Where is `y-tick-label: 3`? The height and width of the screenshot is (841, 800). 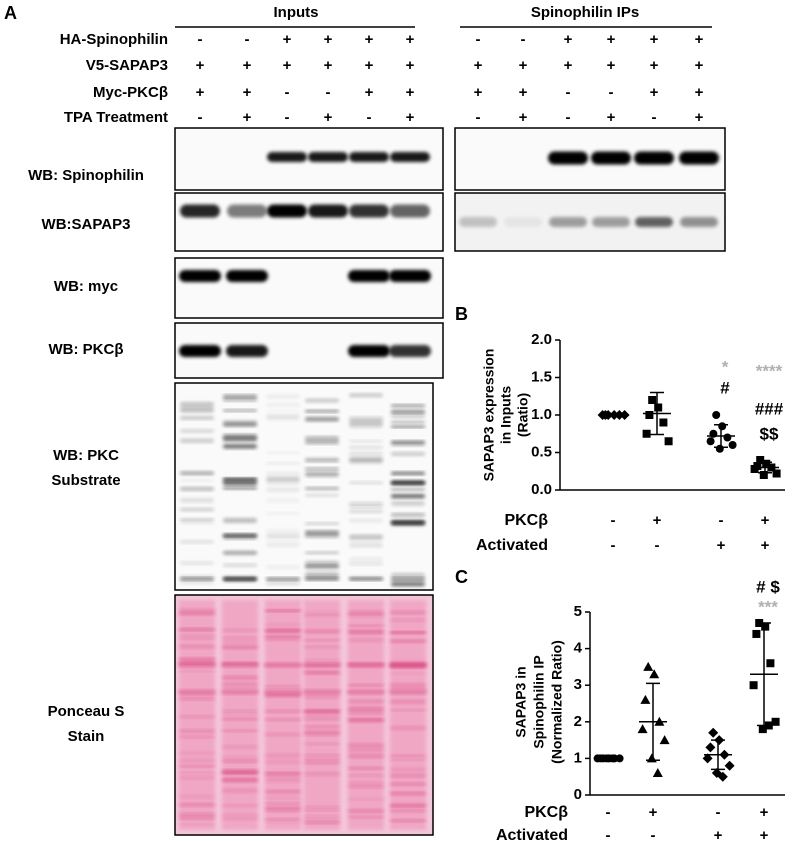 y-tick-label: 3 is located at coordinates (578, 684).